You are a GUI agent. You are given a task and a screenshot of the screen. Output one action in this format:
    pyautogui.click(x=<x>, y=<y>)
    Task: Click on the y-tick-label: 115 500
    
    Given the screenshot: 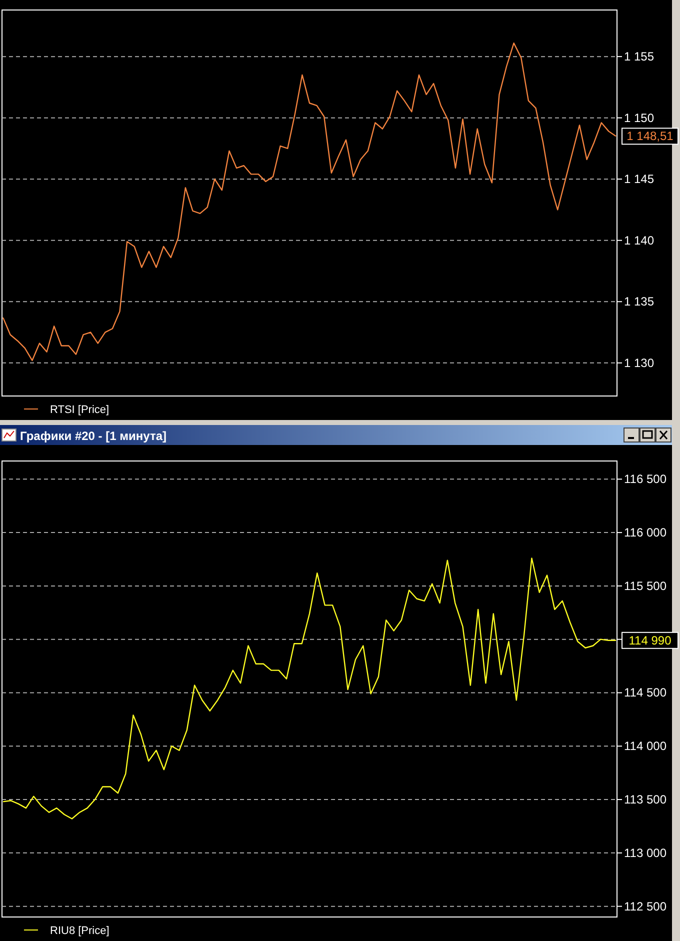 What is the action you would take?
    pyautogui.click(x=645, y=585)
    